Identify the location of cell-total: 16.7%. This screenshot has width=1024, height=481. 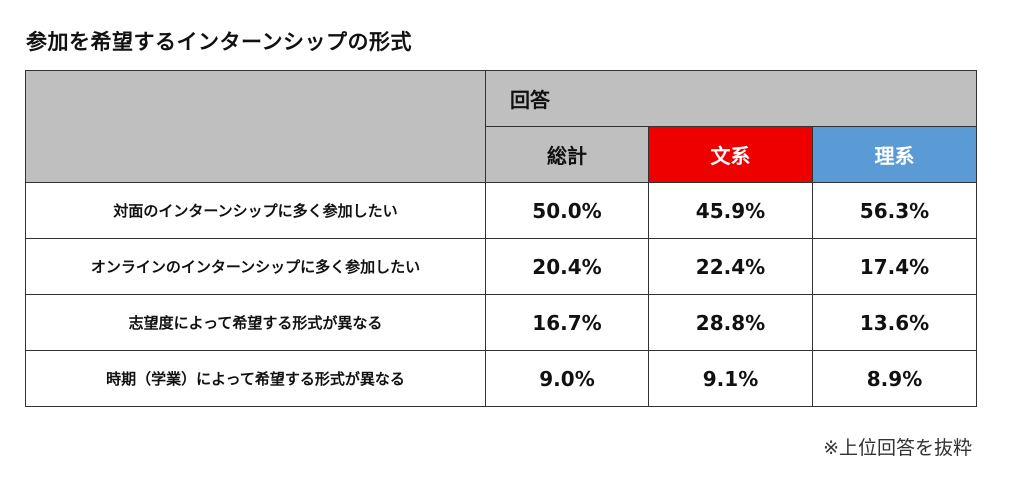
(567, 322).